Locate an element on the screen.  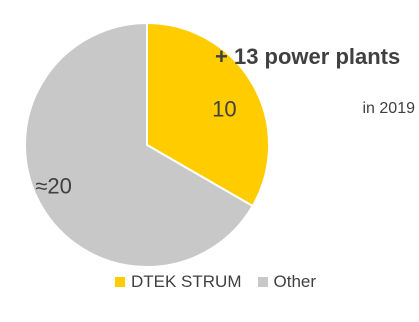
legend: DTEK STRUM Other is located at coordinates (223, 282).